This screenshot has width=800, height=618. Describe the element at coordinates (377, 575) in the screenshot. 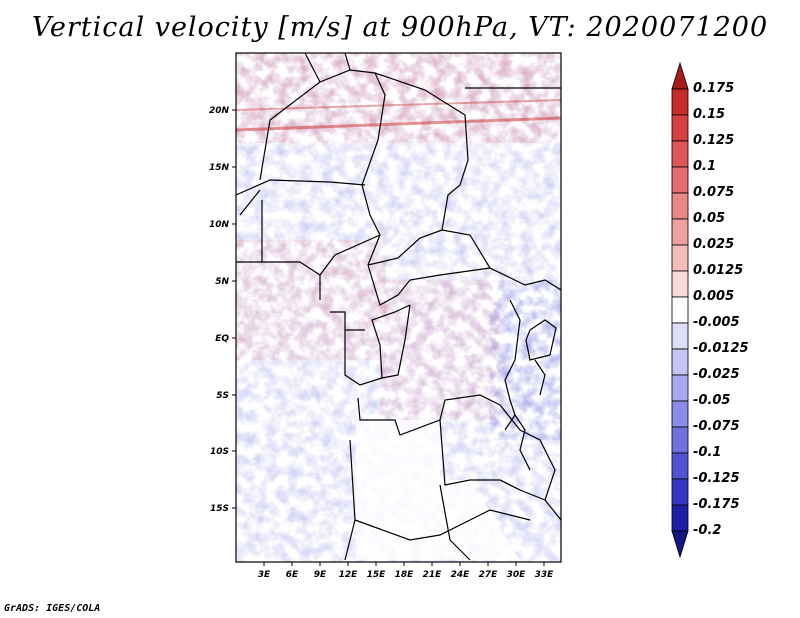

I see `lon-label: 15E` at that location.